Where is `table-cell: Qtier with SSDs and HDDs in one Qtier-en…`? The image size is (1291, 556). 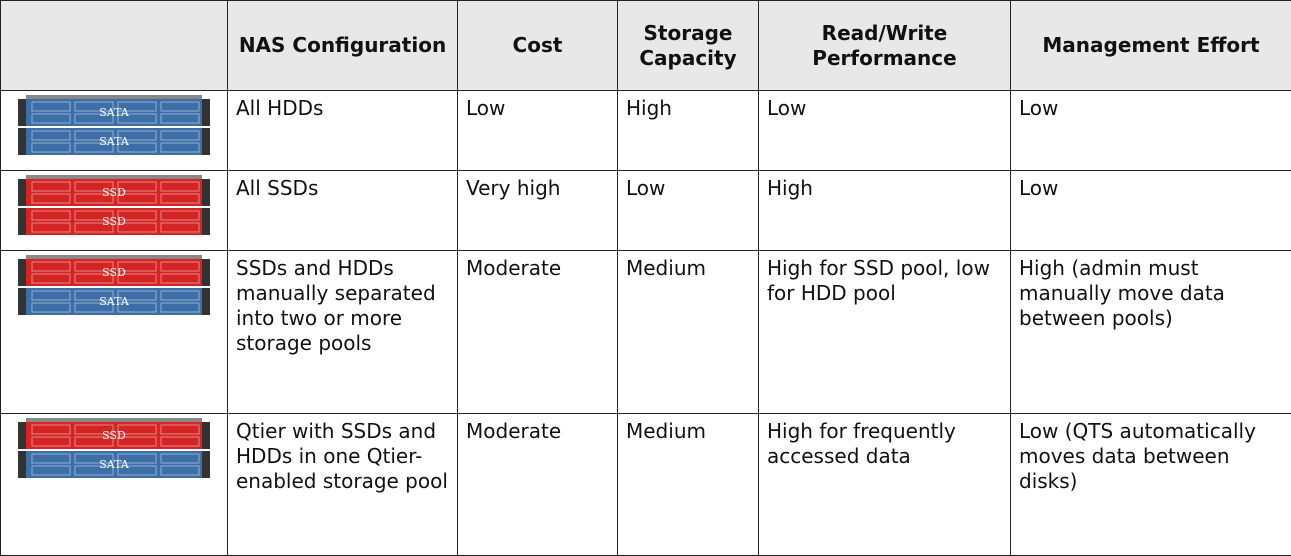
table-cell: Qtier with SSDs and HDDs in one Qtier-en… is located at coordinates (343, 485).